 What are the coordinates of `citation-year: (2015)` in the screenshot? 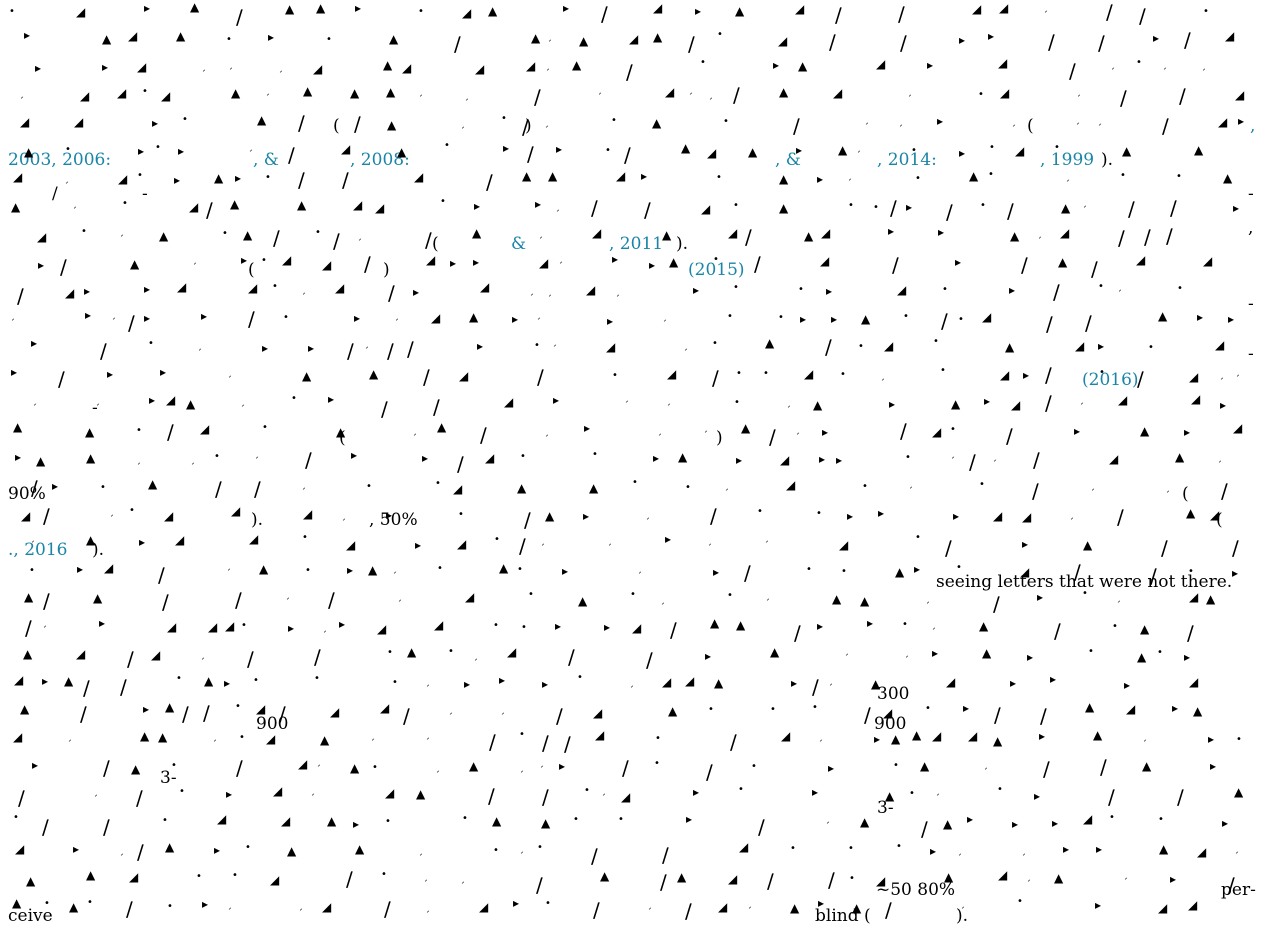 It's located at (716, 270).